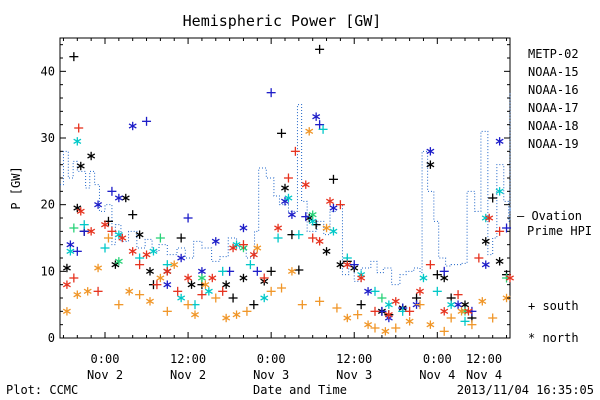 Image resolution: width=600 pixels, height=400 pixels. I want to click on legend-entry-noaa-15: NOAA-15, so click(553, 72).